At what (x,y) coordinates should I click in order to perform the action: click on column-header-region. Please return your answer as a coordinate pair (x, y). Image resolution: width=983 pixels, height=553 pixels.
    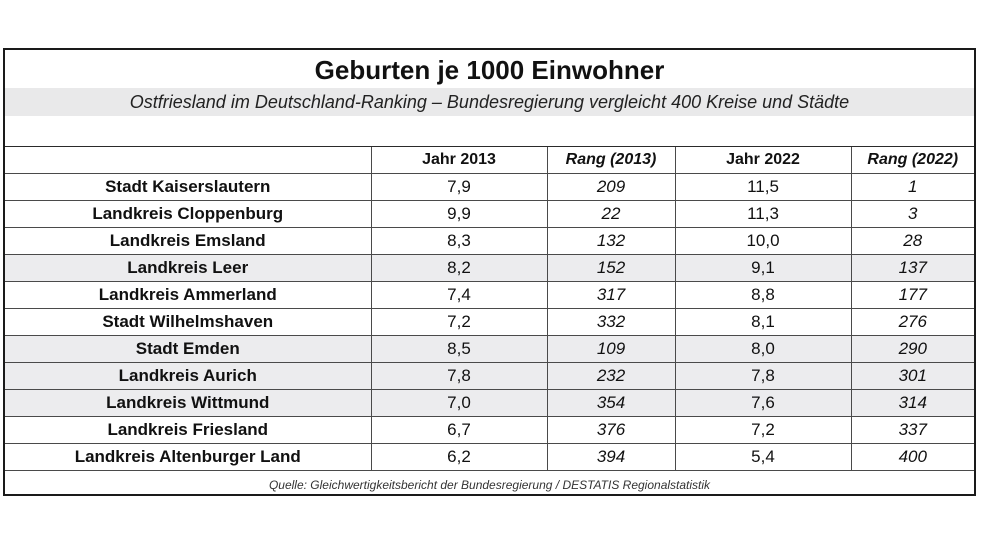
    Looking at the image, I should click on (188, 160).